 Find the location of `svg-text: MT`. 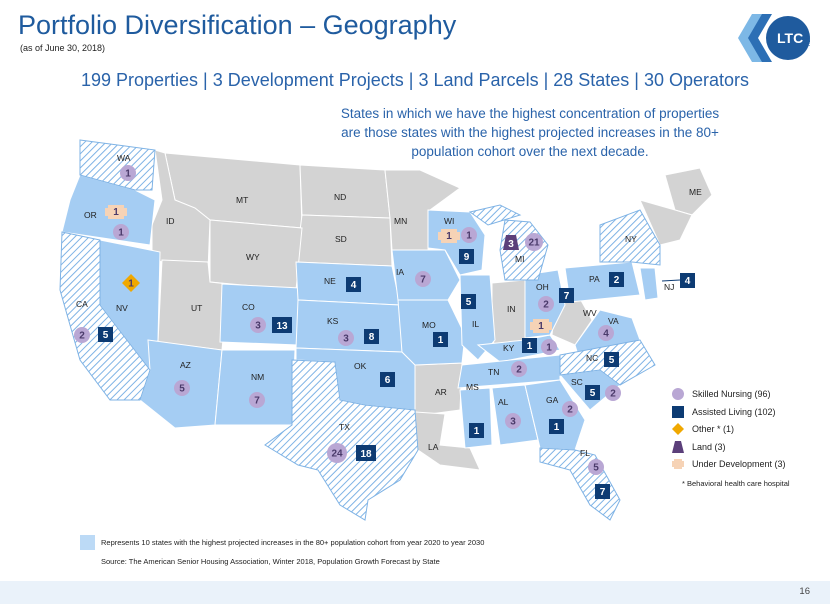

svg-text: MT is located at coordinates (242, 200).